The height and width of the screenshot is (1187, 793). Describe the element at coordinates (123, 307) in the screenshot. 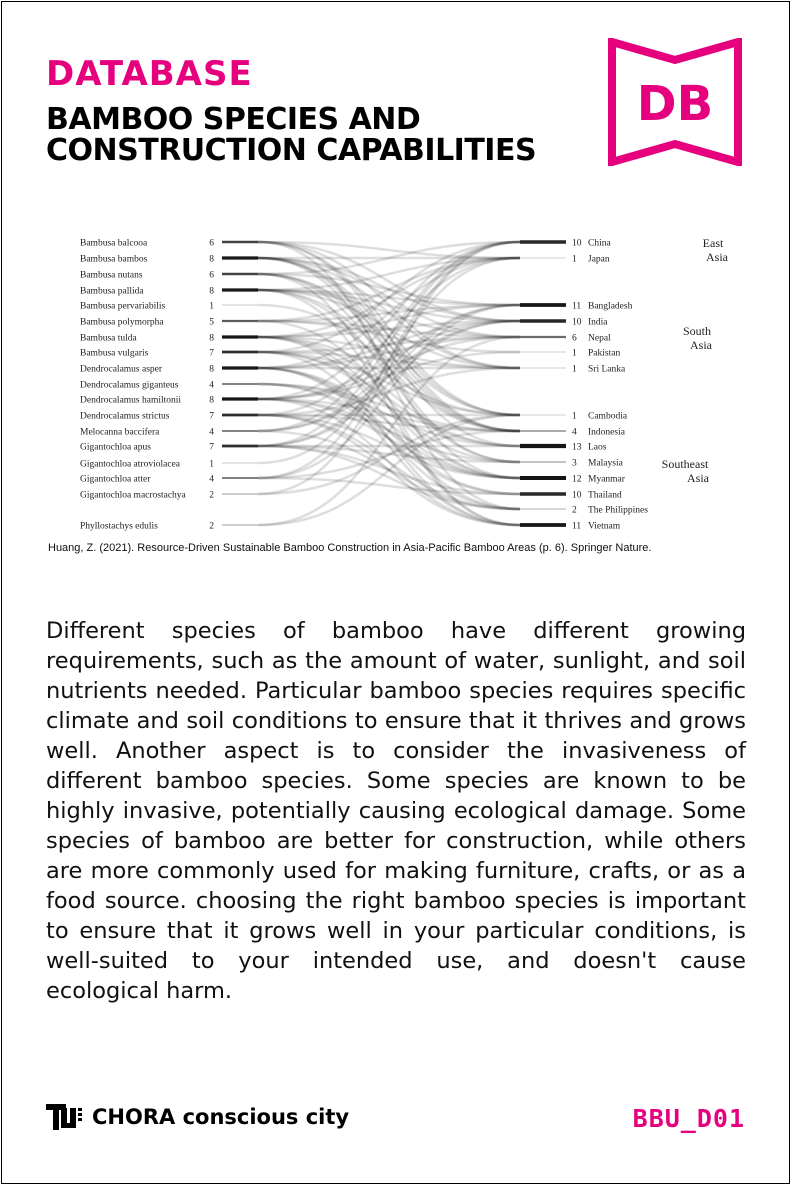

I see `species-label: Bambusa pervariabilis` at that location.